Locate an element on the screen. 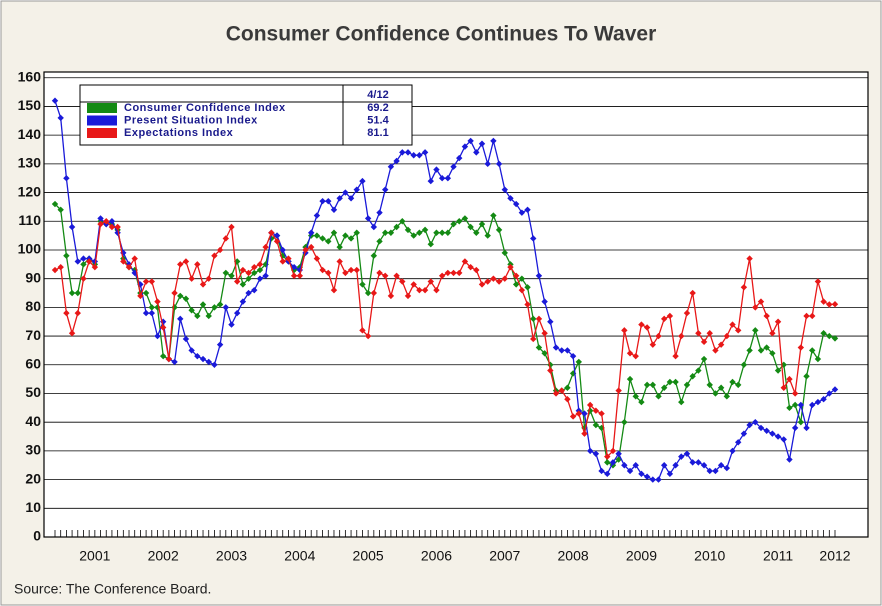 The width and height of the screenshot is (882, 606). legend-value: 81.1 is located at coordinates (377, 133).